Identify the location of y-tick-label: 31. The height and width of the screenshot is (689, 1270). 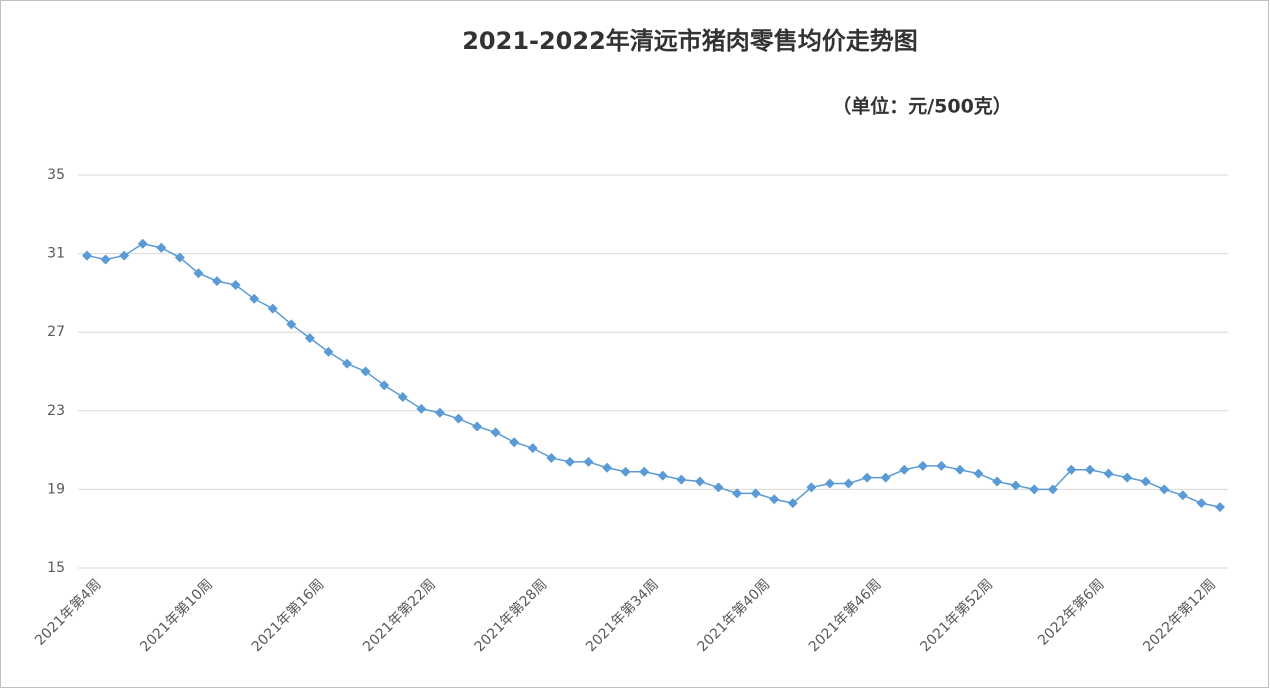
(56, 254).